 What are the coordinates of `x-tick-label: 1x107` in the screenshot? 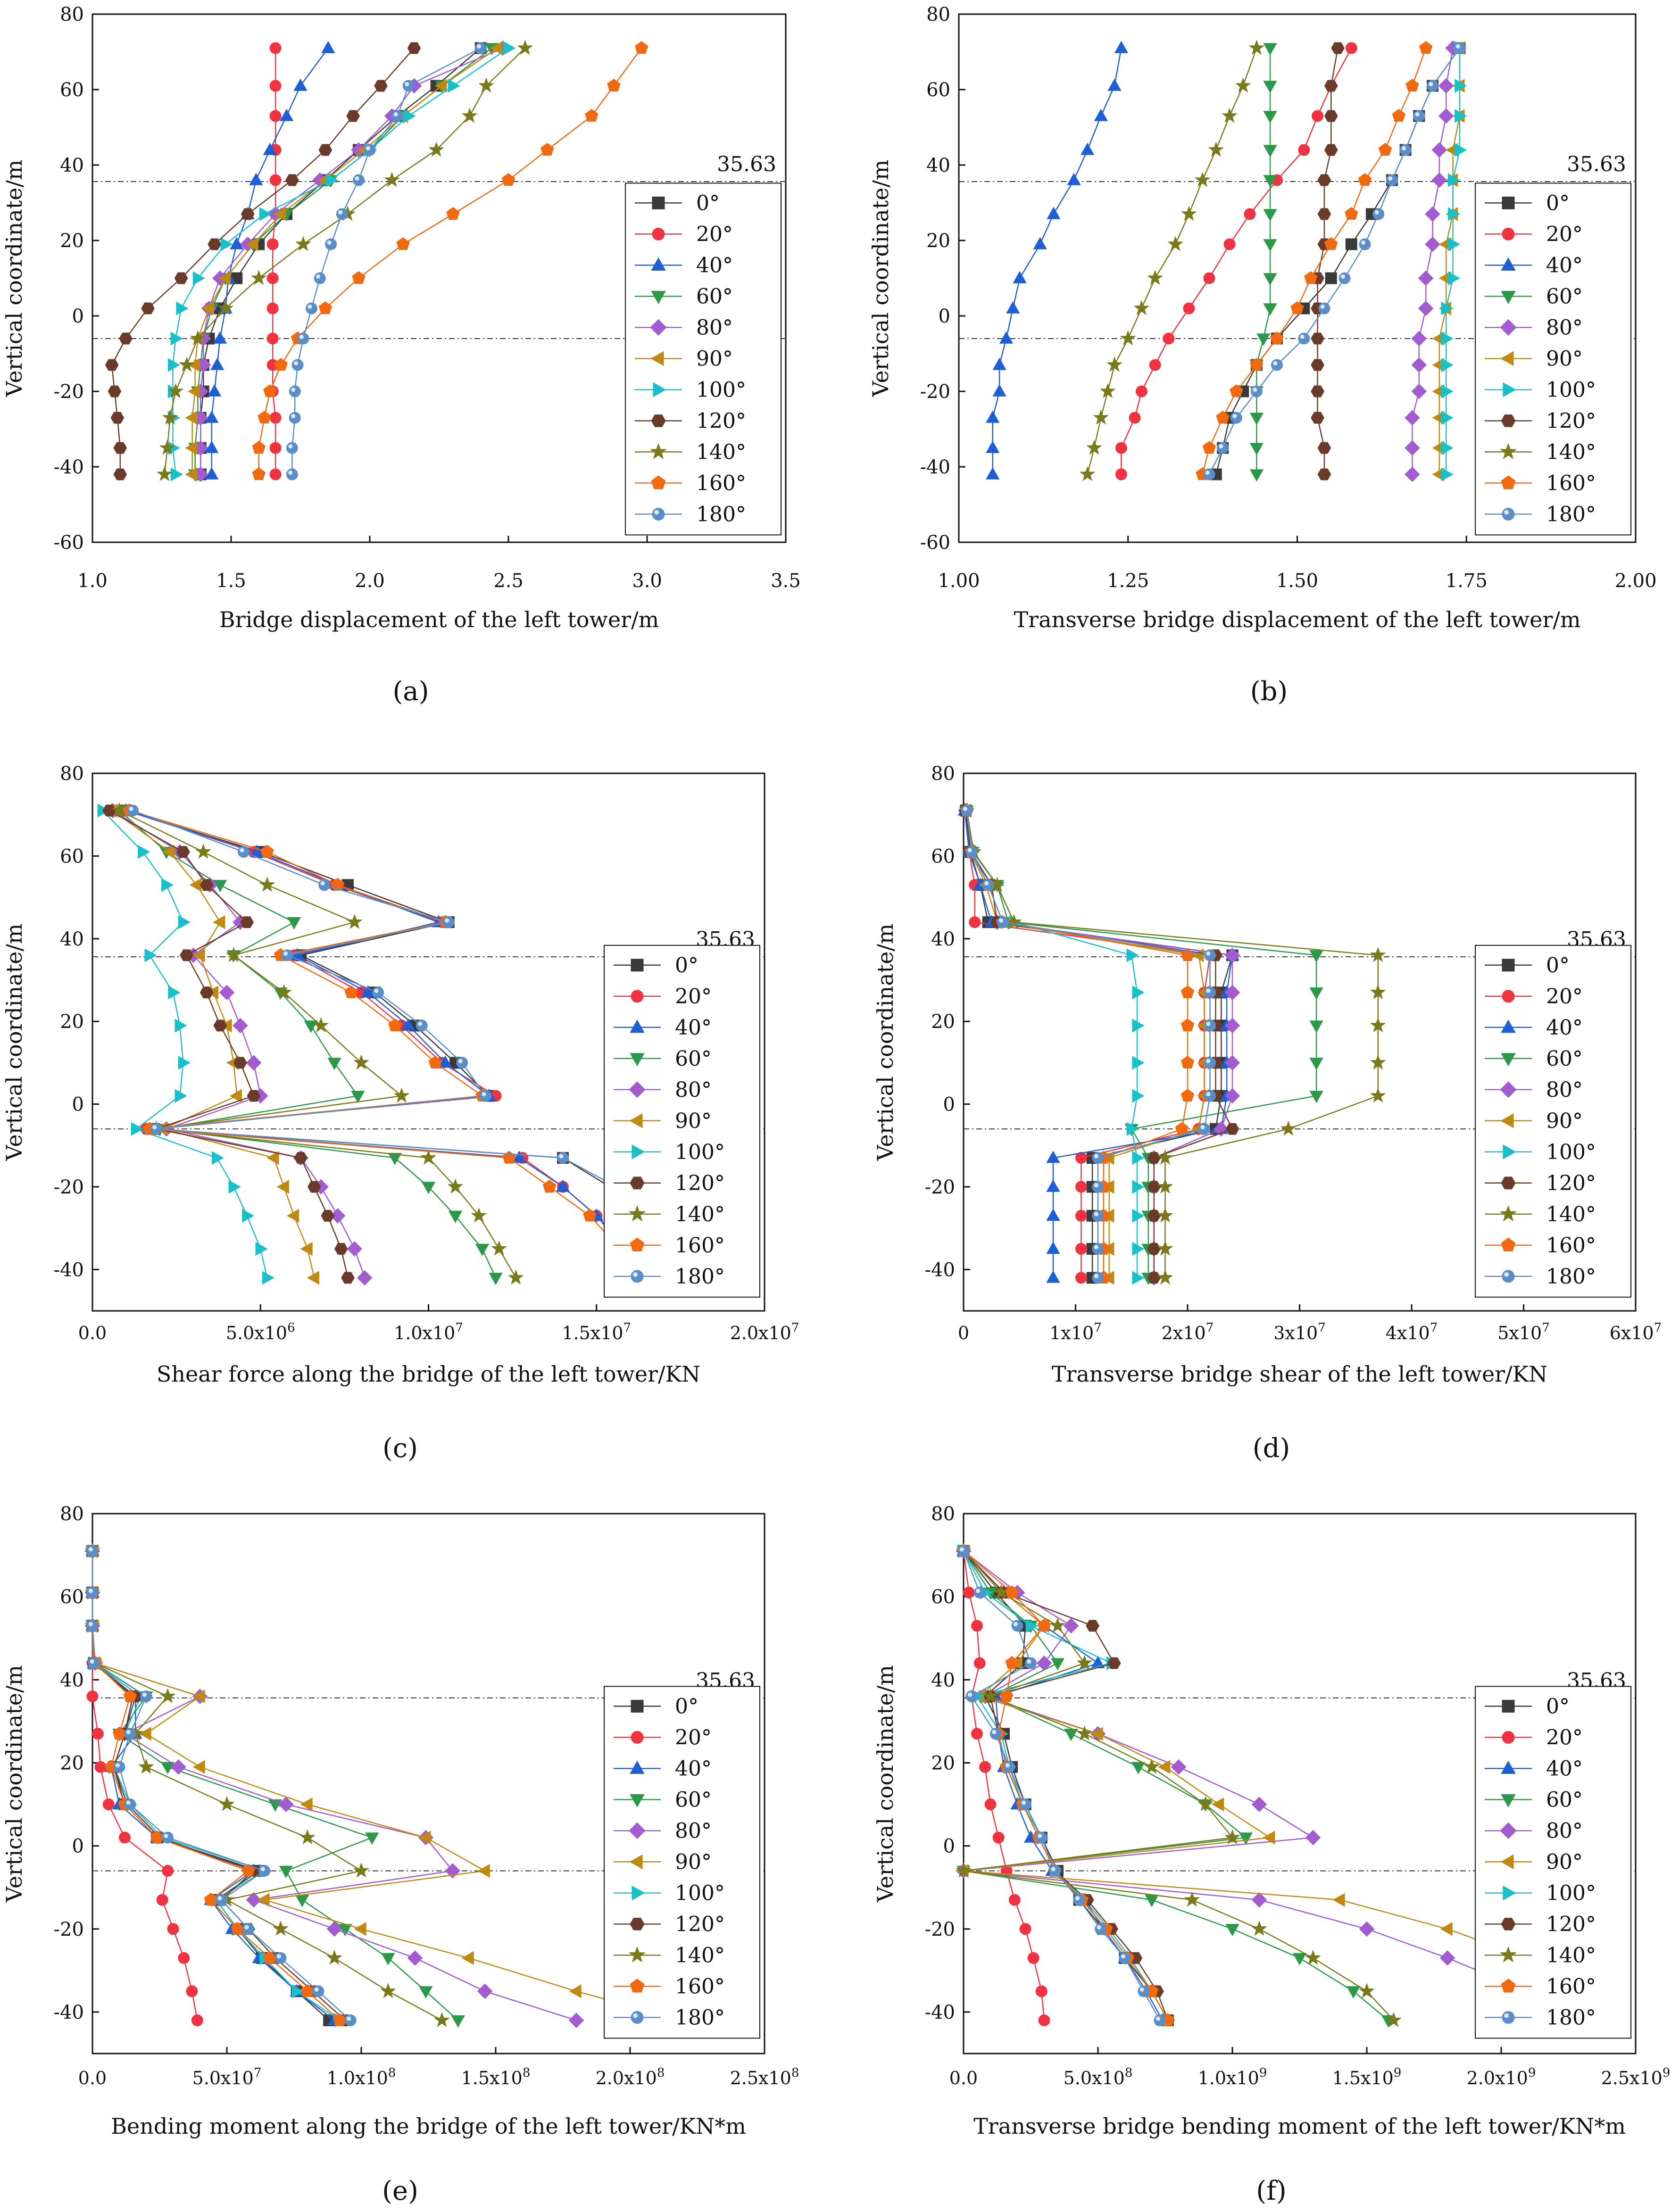 It's located at (1075, 1332).